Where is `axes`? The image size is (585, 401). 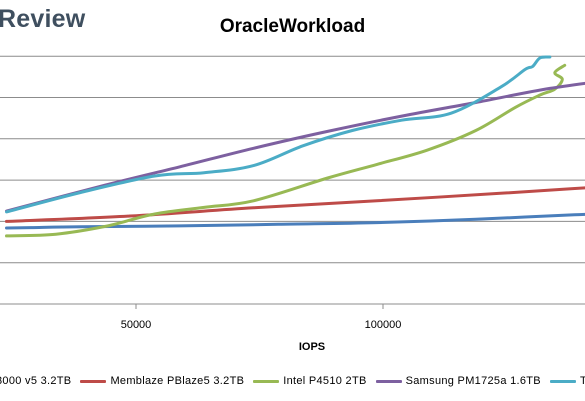
axes is located at coordinates (292, 306).